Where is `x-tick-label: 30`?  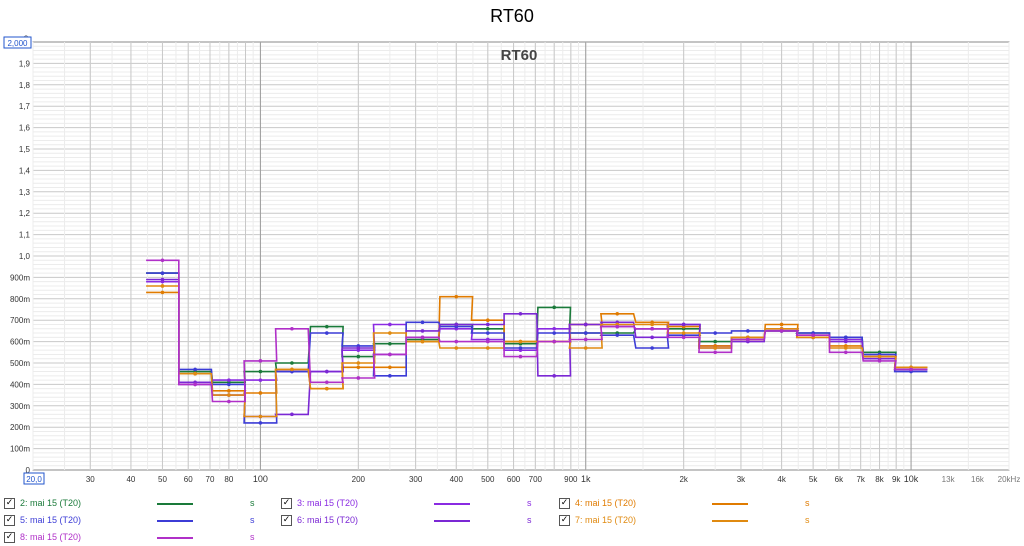
x-tick-label: 30 is located at coordinates (90, 479).